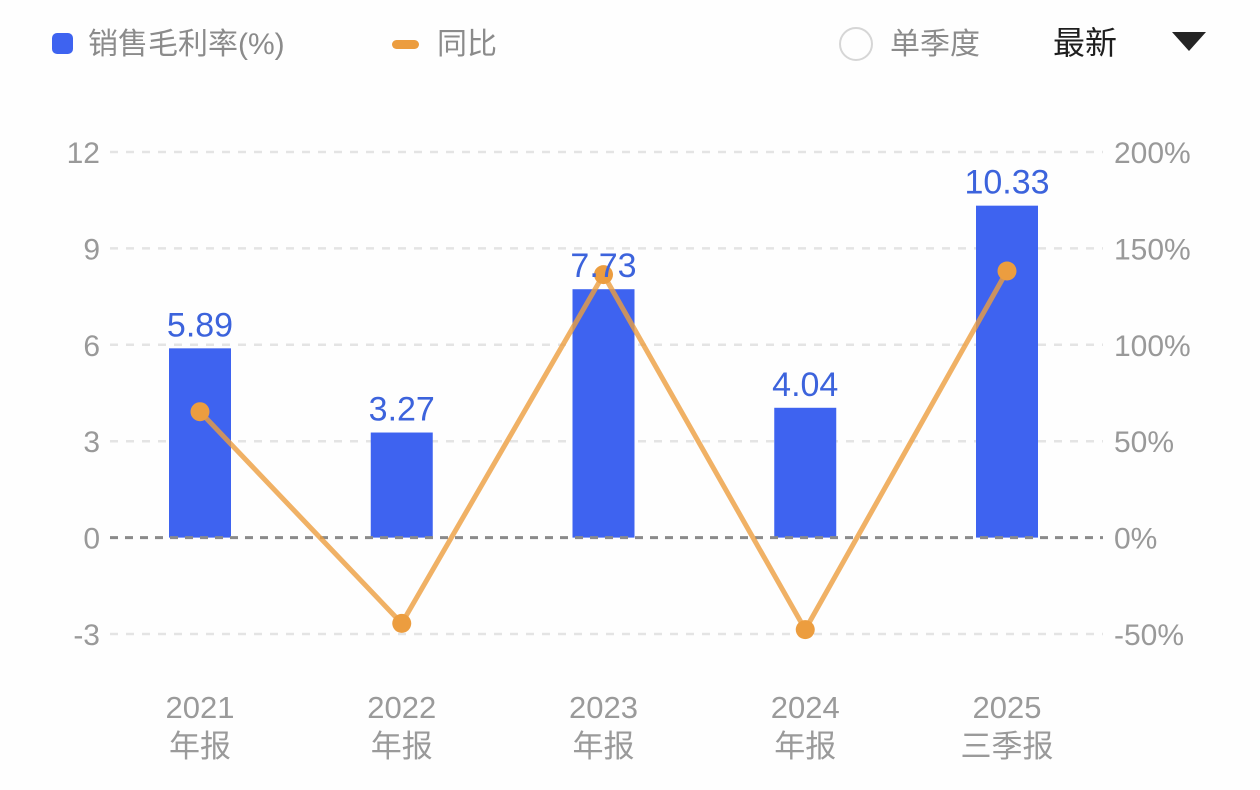 The height and width of the screenshot is (790, 1260). I want to click on left-axis-tick-label: 12, so click(83, 153).